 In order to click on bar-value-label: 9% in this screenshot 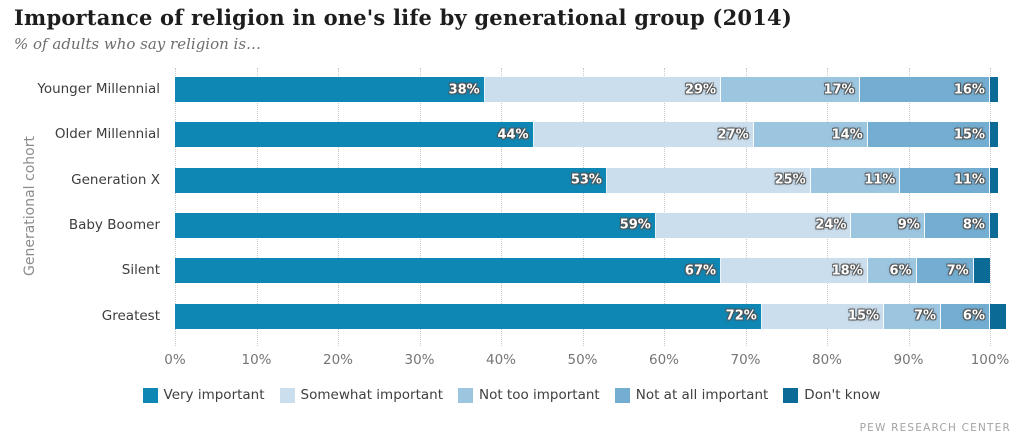, I will do `click(908, 225)`.